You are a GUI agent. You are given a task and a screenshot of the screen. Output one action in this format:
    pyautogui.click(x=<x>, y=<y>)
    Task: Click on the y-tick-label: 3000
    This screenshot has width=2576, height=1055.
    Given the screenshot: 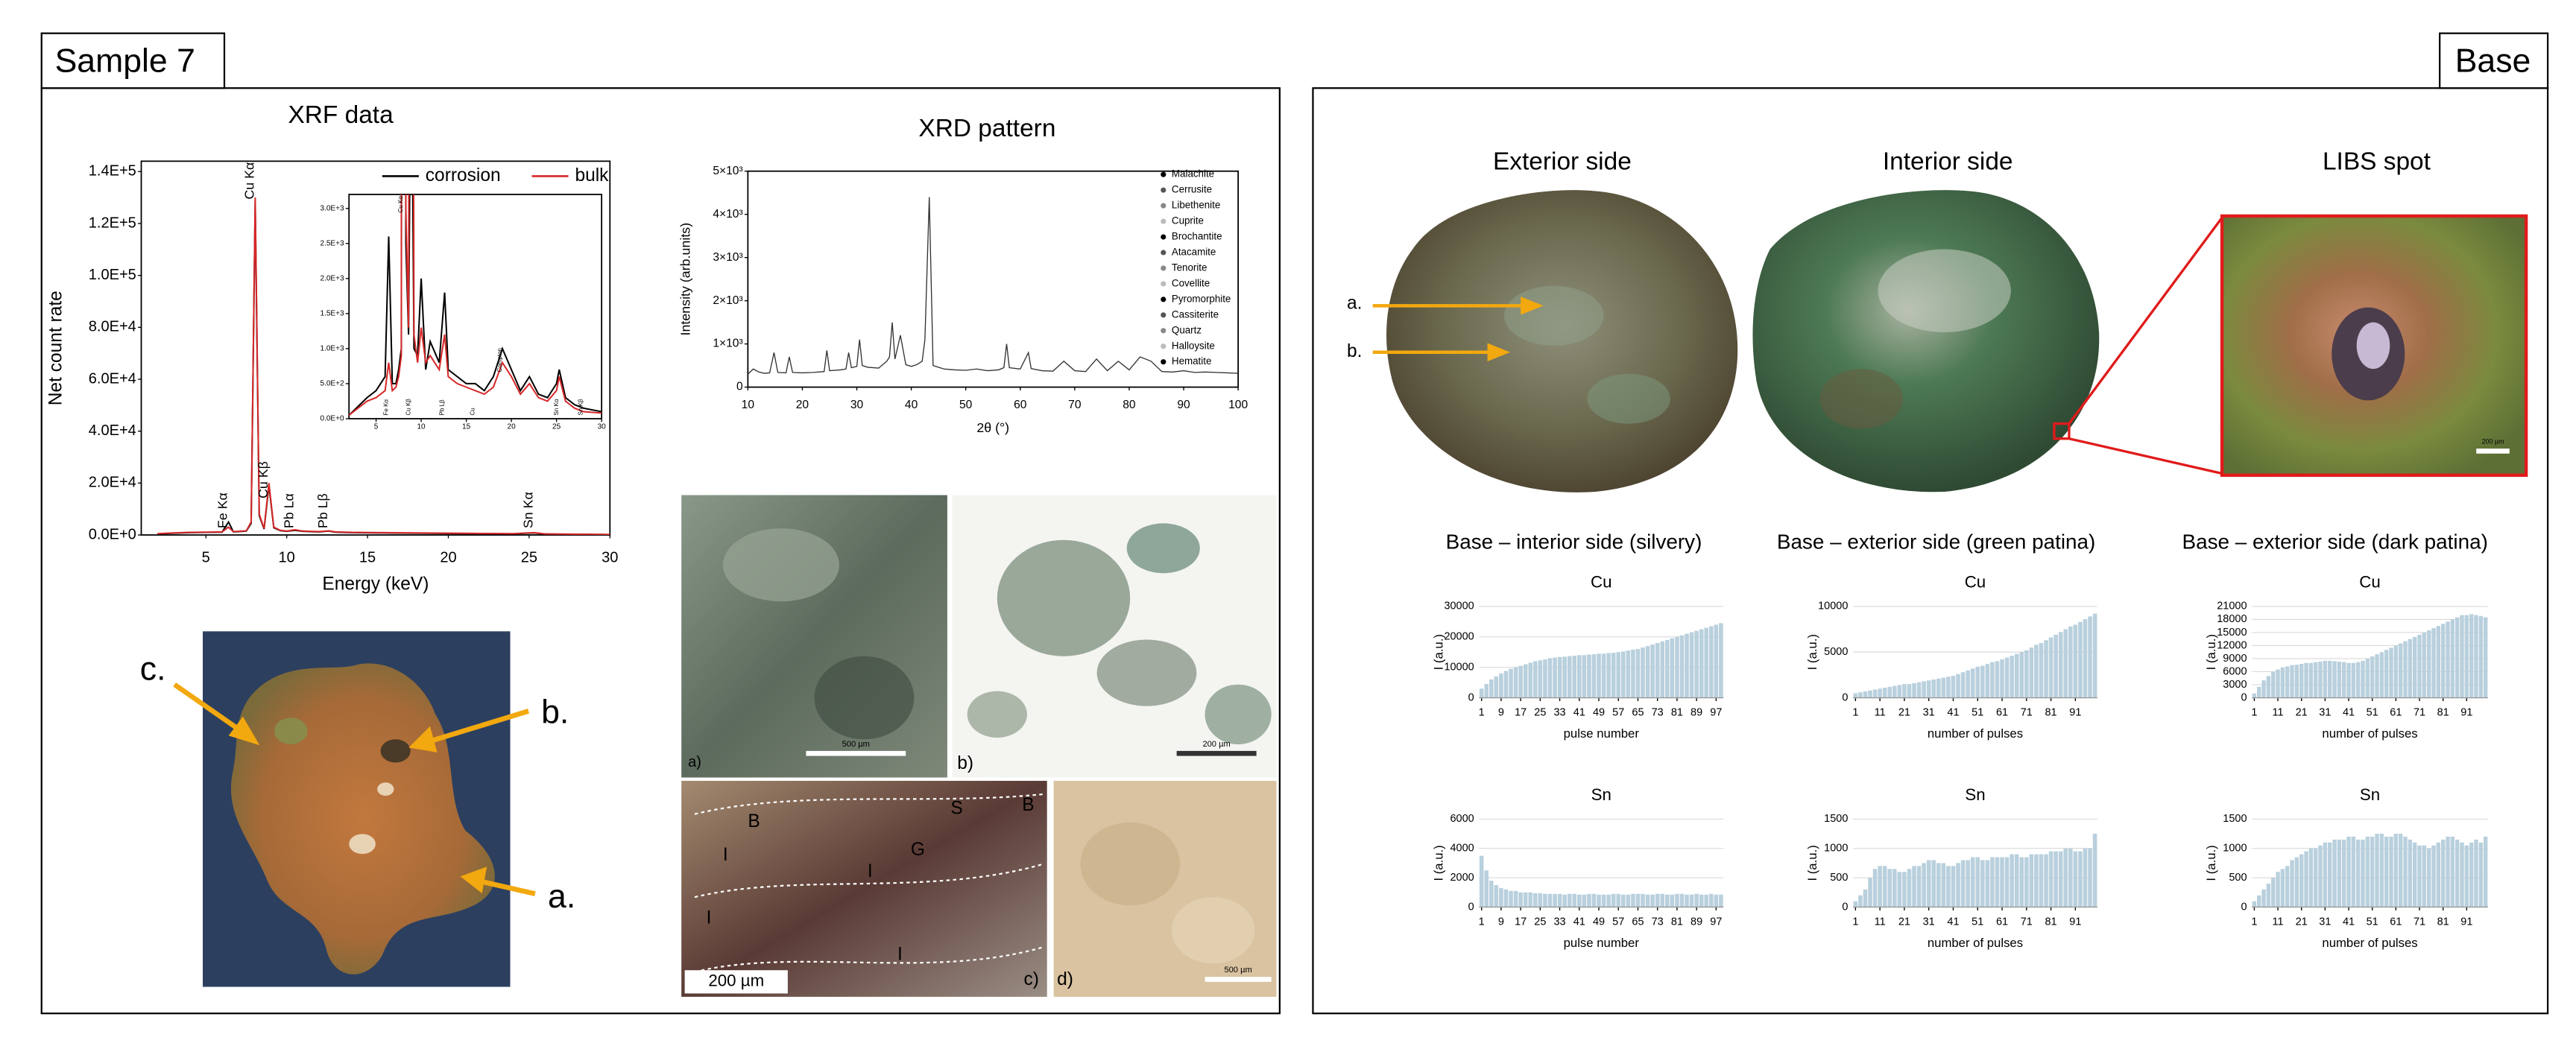 What is the action you would take?
    pyautogui.click(x=2235, y=685)
    